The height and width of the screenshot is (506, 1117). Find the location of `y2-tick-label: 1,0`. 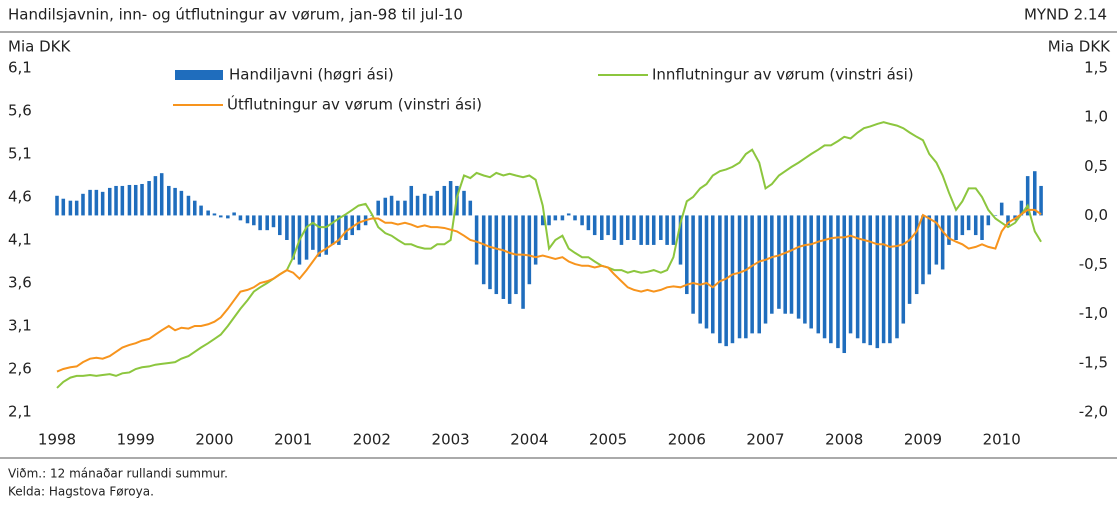

y2-tick-label: 1,0 is located at coordinates (1096, 117).